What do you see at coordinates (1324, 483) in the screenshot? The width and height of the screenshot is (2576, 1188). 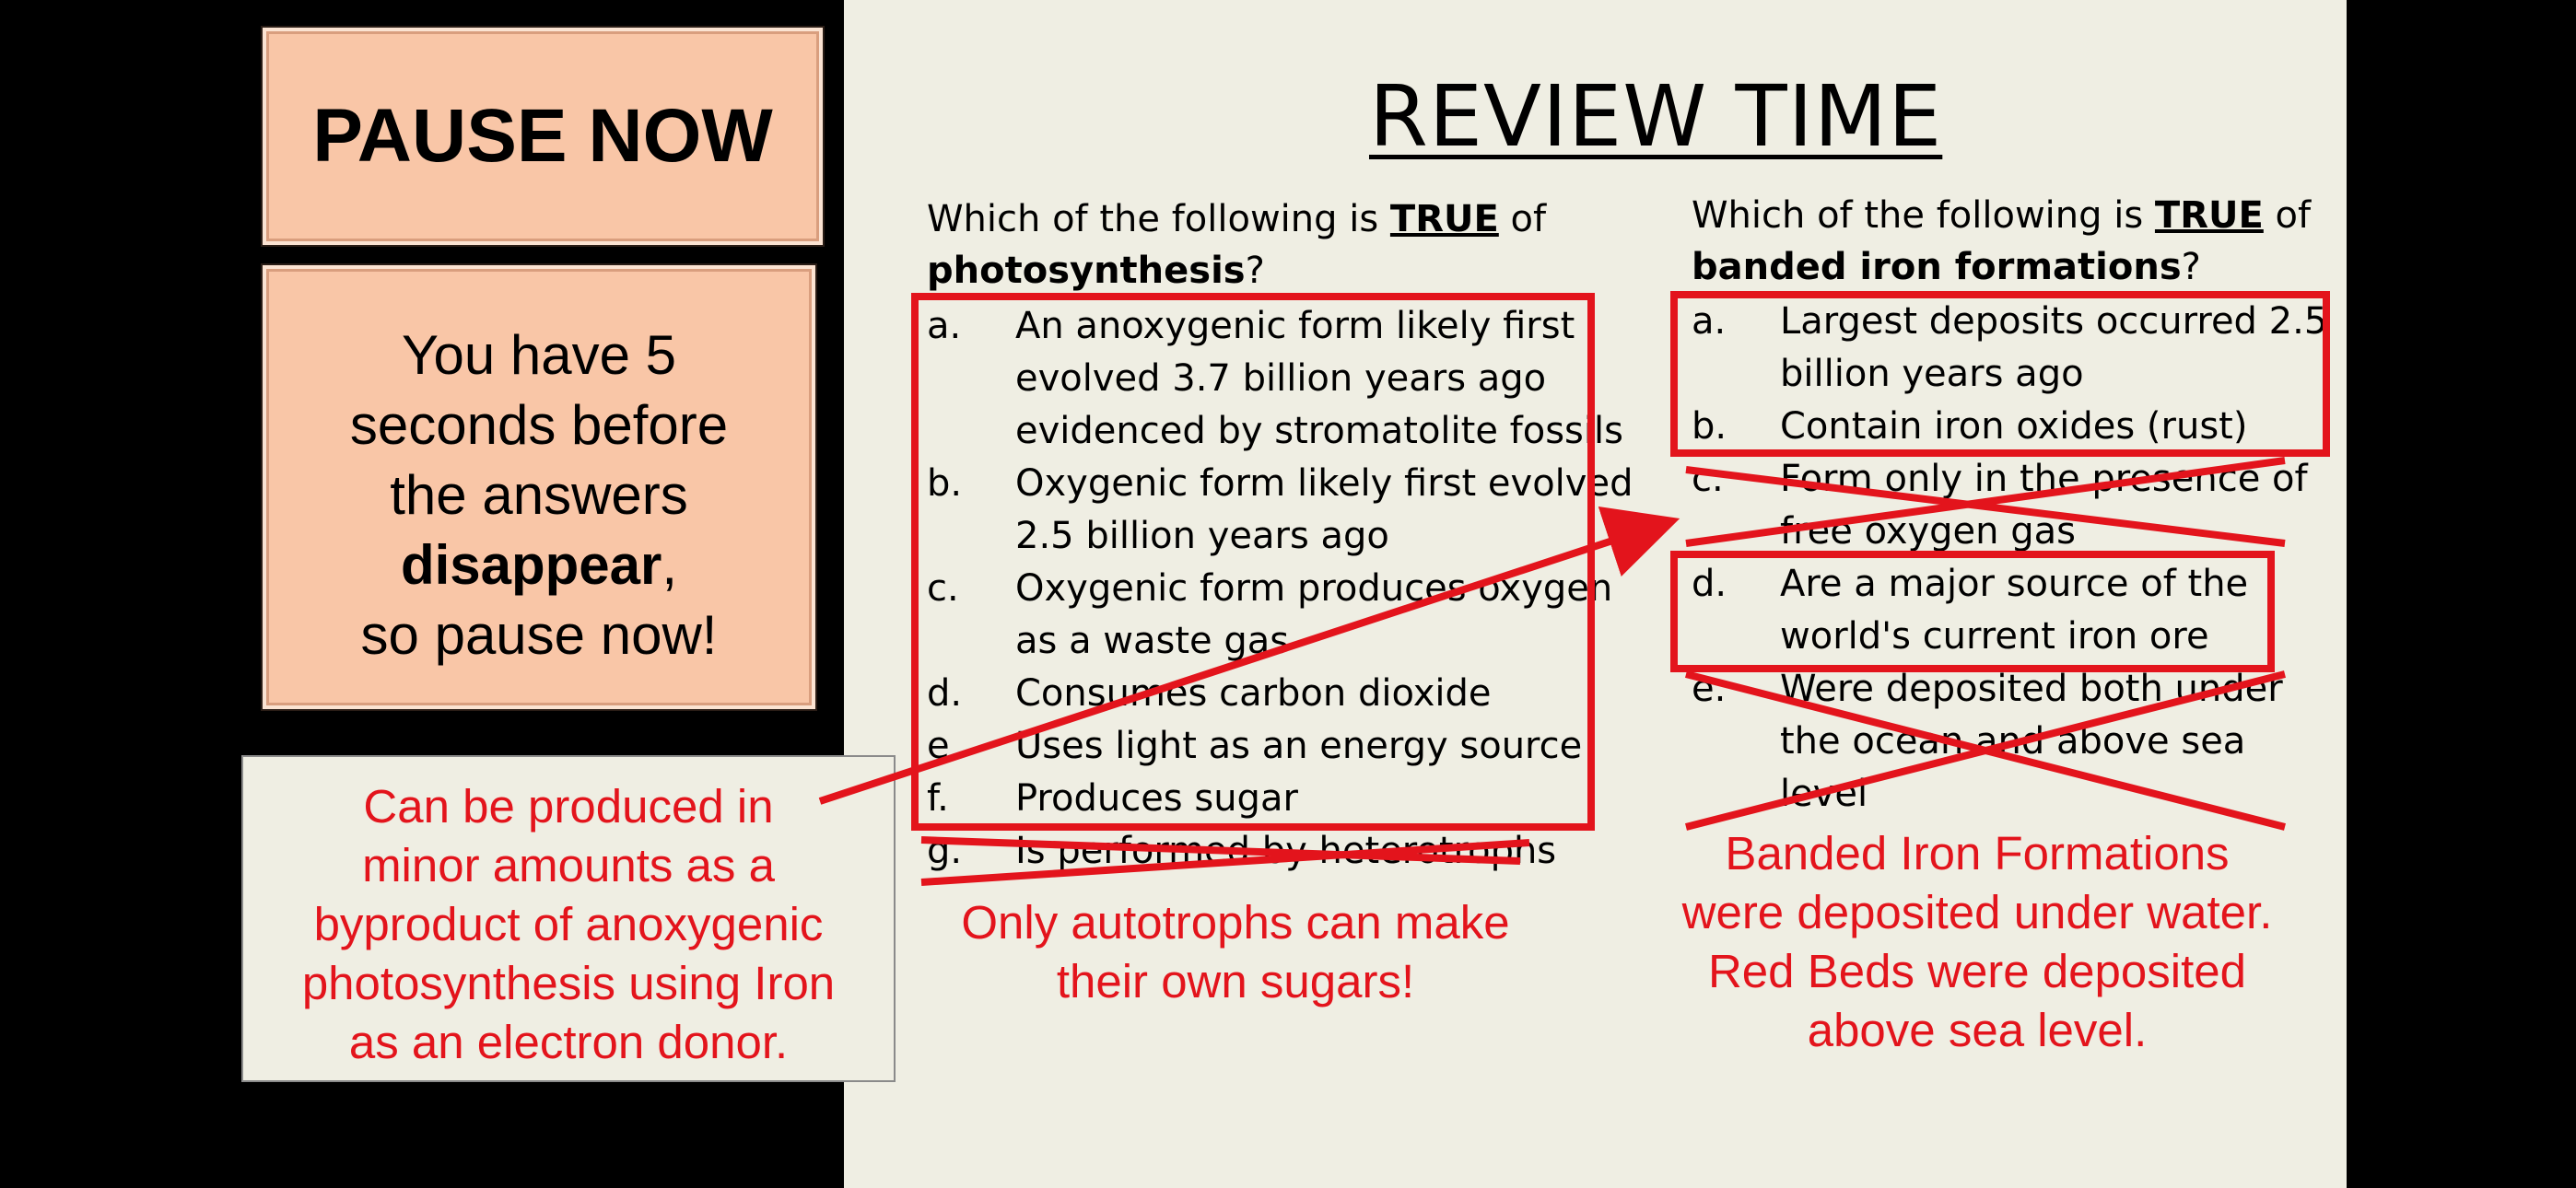 I see `option-text: Oxygenic form likely first evolved` at bounding box center [1324, 483].